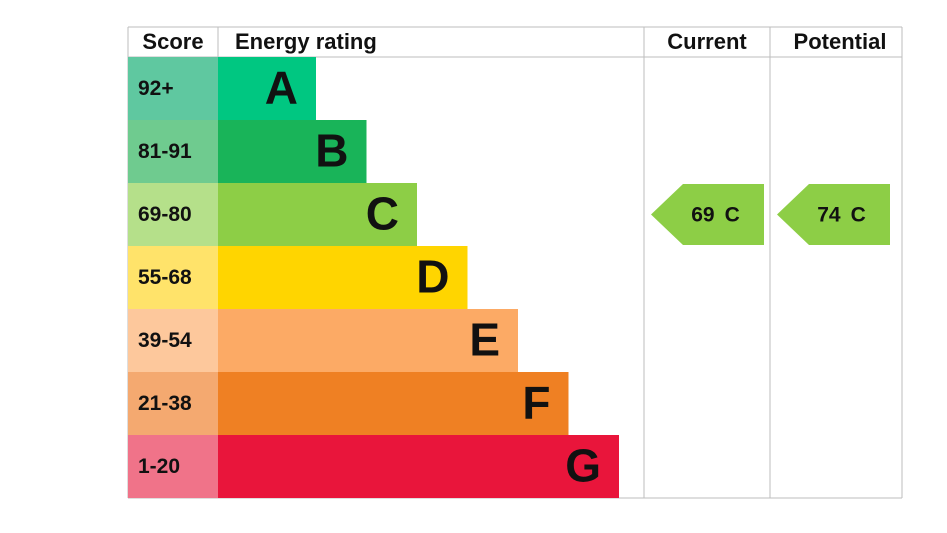 The height and width of the screenshot is (533, 947). Describe the element at coordinates (165, 151) in the screenshot. I see `score-range: 81-91` at that location.